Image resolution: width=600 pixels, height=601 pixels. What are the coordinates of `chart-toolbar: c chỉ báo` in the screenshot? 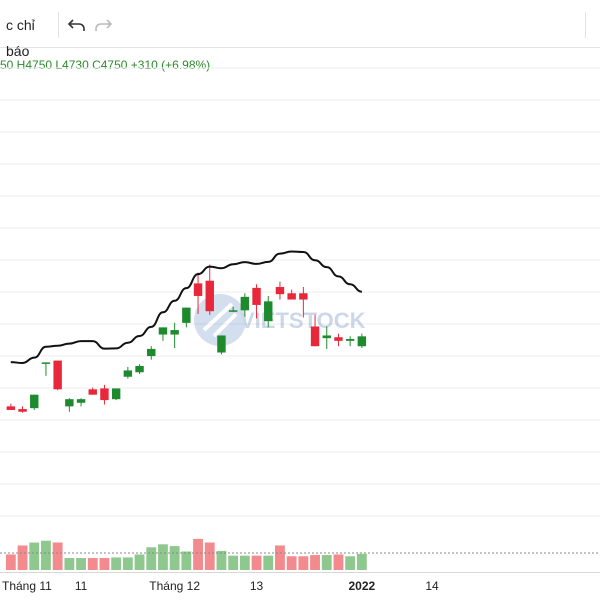 It's located at (300, 29).